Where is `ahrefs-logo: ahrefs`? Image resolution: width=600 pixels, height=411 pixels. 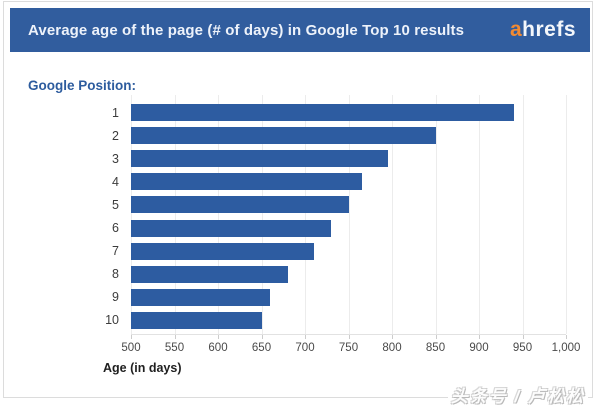
ahrefs-logo: ahrefs is located at coordinates (543, 30).